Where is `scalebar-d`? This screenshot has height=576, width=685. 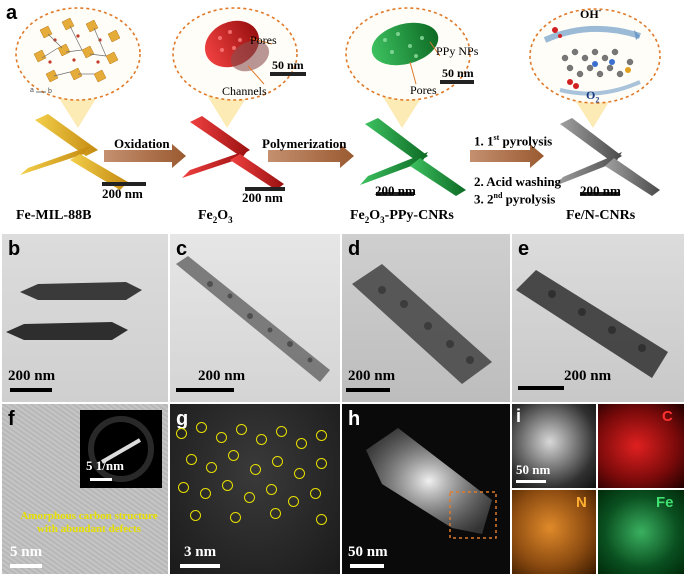
scalebar-d is located at coordinates (368, 390).